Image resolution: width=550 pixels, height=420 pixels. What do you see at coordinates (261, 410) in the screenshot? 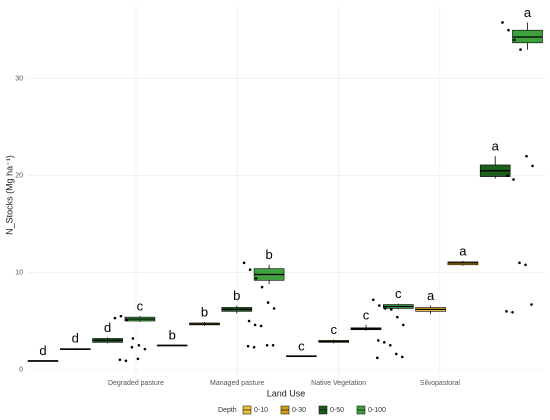
I see `legend-label: 0-10` at bounding box center [261, 410].